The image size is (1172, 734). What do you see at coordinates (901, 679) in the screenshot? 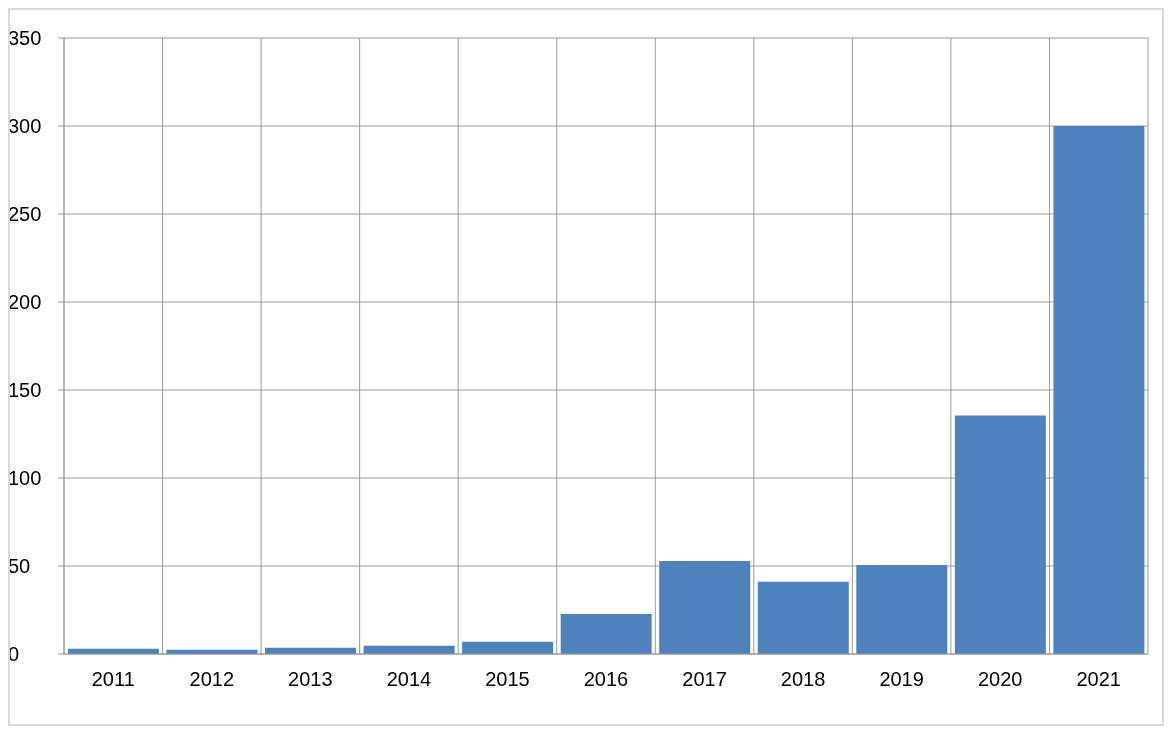
I see `x-tick-label: 2019` at bounding box center [901, 679].